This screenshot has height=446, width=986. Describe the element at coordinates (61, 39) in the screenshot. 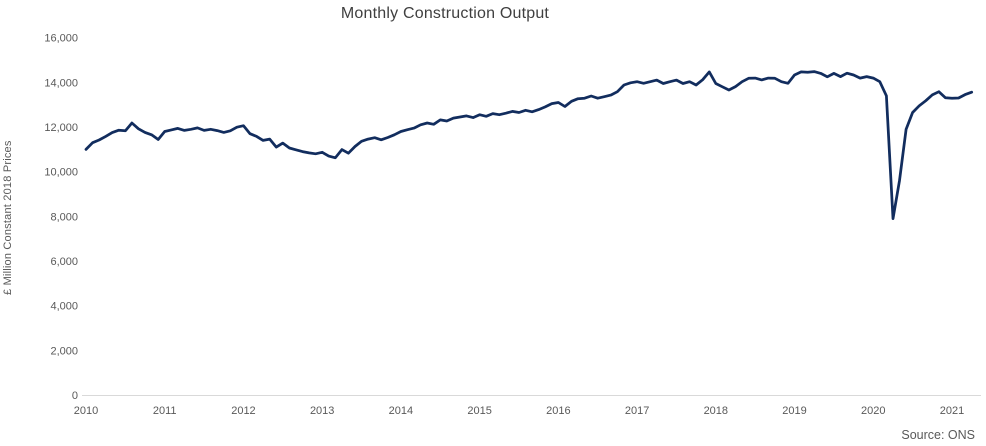

I see `y-tick-label: 16,000` at that location.